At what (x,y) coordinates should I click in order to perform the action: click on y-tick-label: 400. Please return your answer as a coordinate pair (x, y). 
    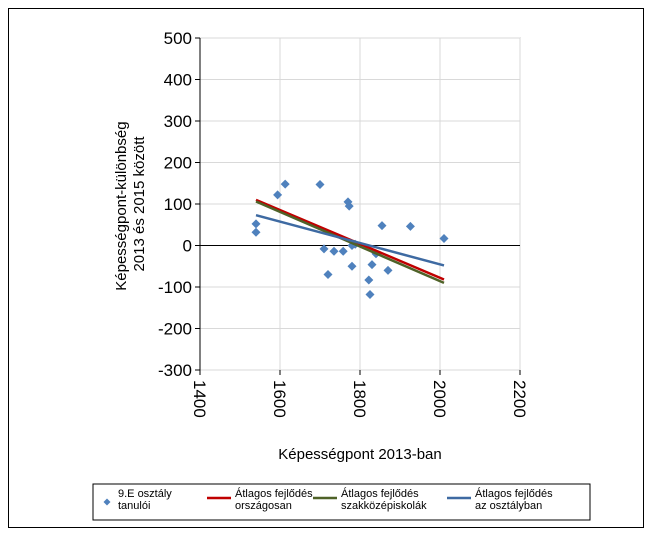
    Looking at the image, I should click on (178, 80).